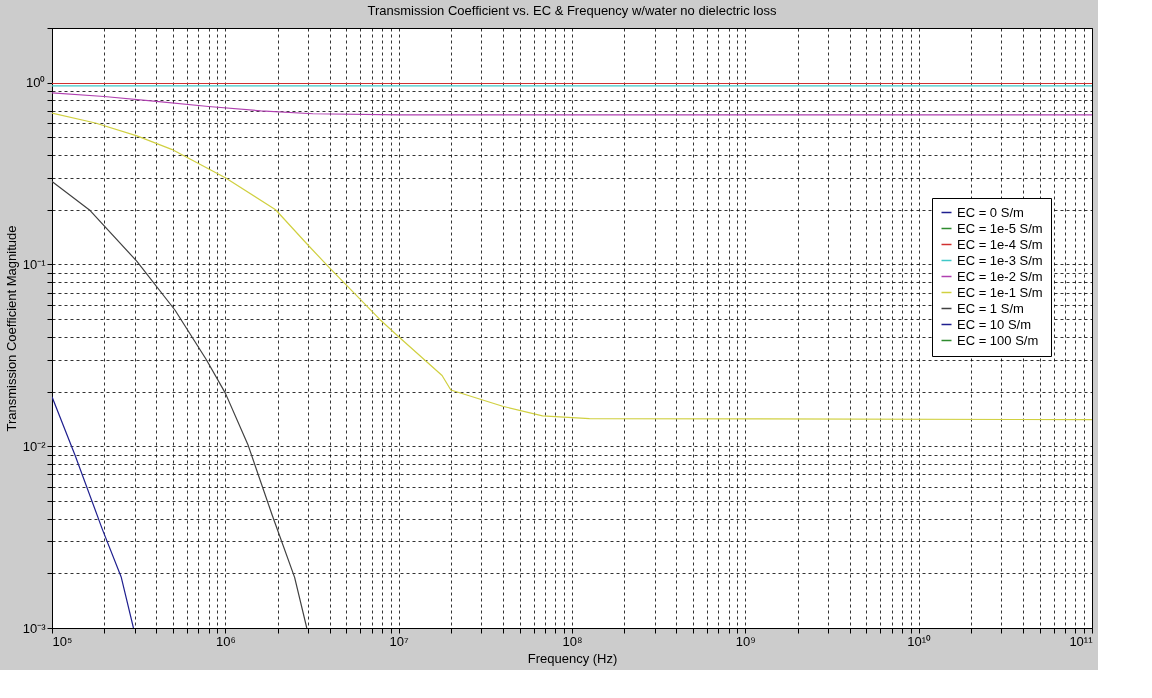 The height and width of the screenshot is (698, 1152). What do you see at coordinates (1000, 276) in the screenshot?
I see `legend-label: EC = 1e-2 S/m` at bounding box center [1000, 276].